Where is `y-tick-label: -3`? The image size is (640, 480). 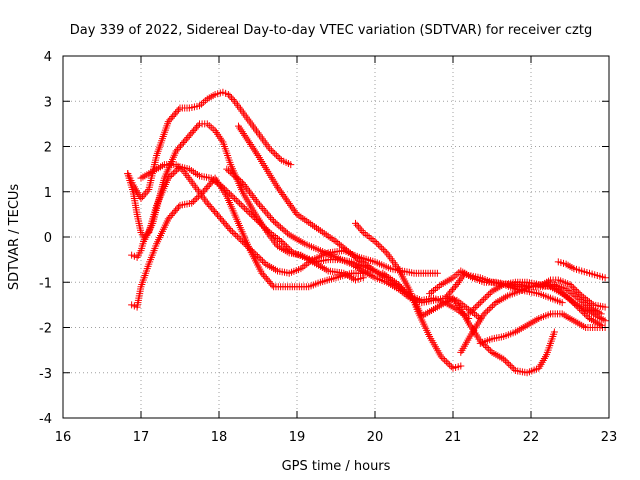
y-tick-label: -3 is located at coordinates (45, 374).